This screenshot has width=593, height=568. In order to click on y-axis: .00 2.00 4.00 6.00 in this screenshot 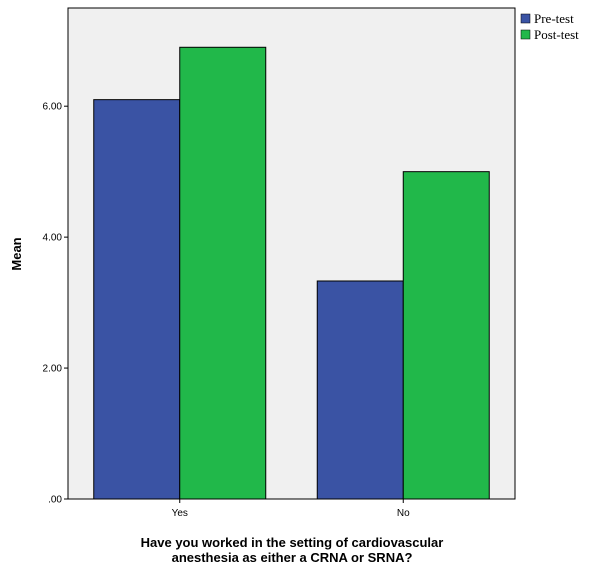, I will do `click(55, 304)`.